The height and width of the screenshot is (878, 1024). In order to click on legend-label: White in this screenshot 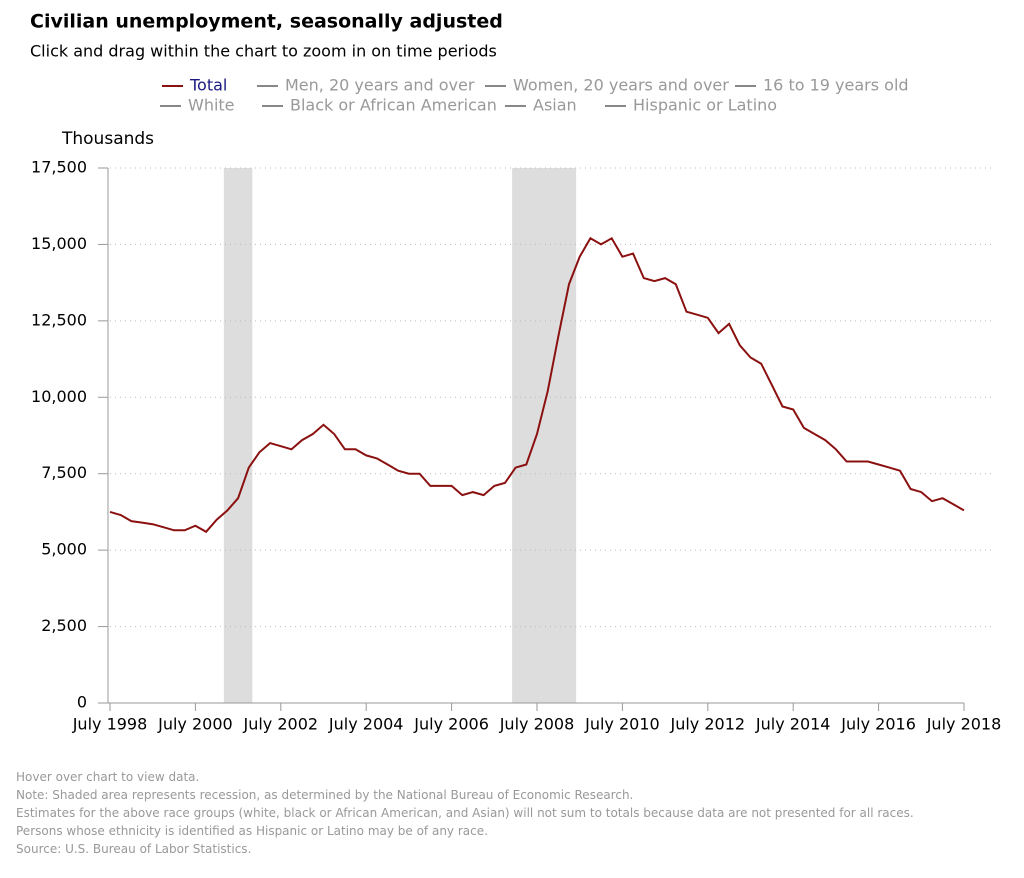, I will do `click(211, 105)`.